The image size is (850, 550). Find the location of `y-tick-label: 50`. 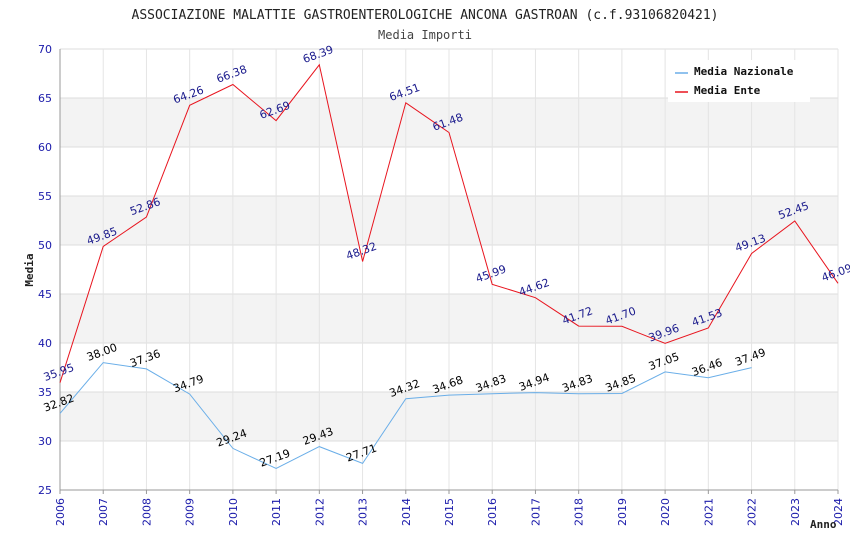

y-tick-label: 50 is located at coordinates (45, 245).